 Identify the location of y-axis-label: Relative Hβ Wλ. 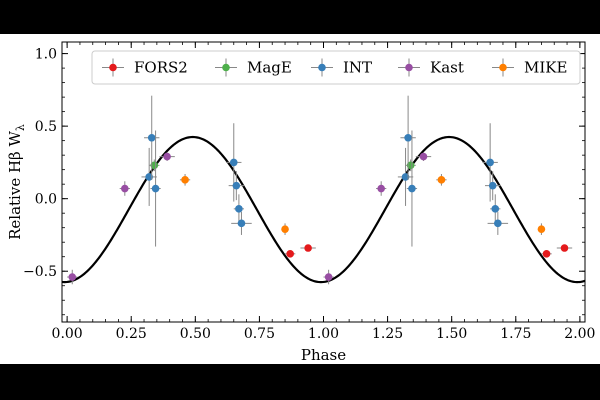
(16, 182).